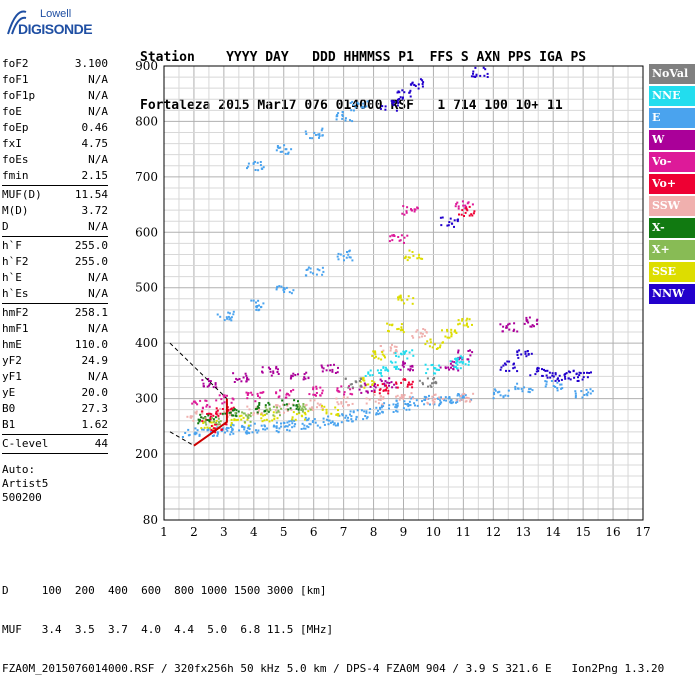 The height and width of the screenshot is (688, 700). What do you see at coordinates (55, 393) in the screenshot?
I see `param-row: yE 20.0` at bounding box center [55, 393].